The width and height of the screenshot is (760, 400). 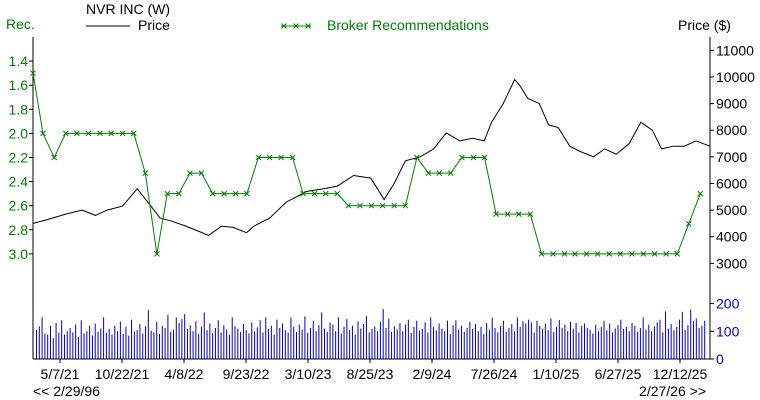 What do you see at coordinates (731, 263) in the screenshot?
I see `price-tick-label: 3000` at bounding box center [731, 263].